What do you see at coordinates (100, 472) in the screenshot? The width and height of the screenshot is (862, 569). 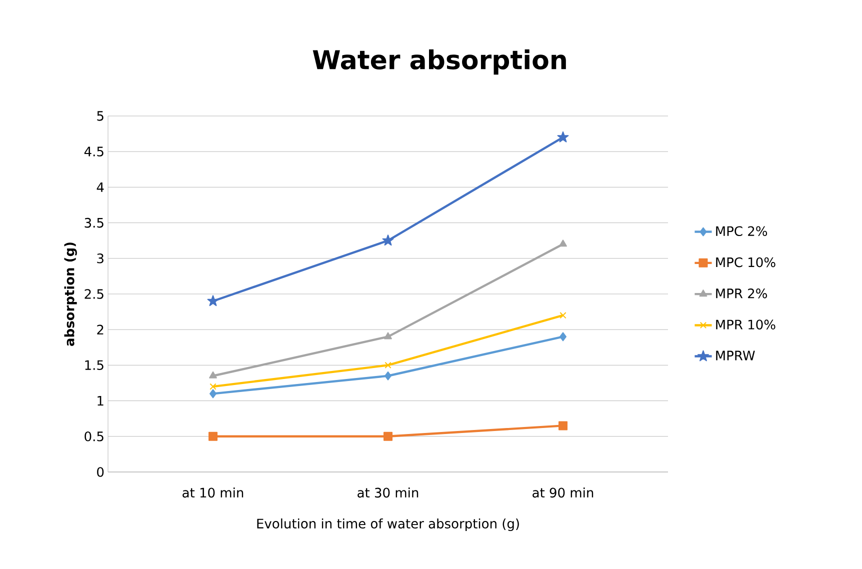 I see `y-tick-label: 0` at bounding box center [100, 472].